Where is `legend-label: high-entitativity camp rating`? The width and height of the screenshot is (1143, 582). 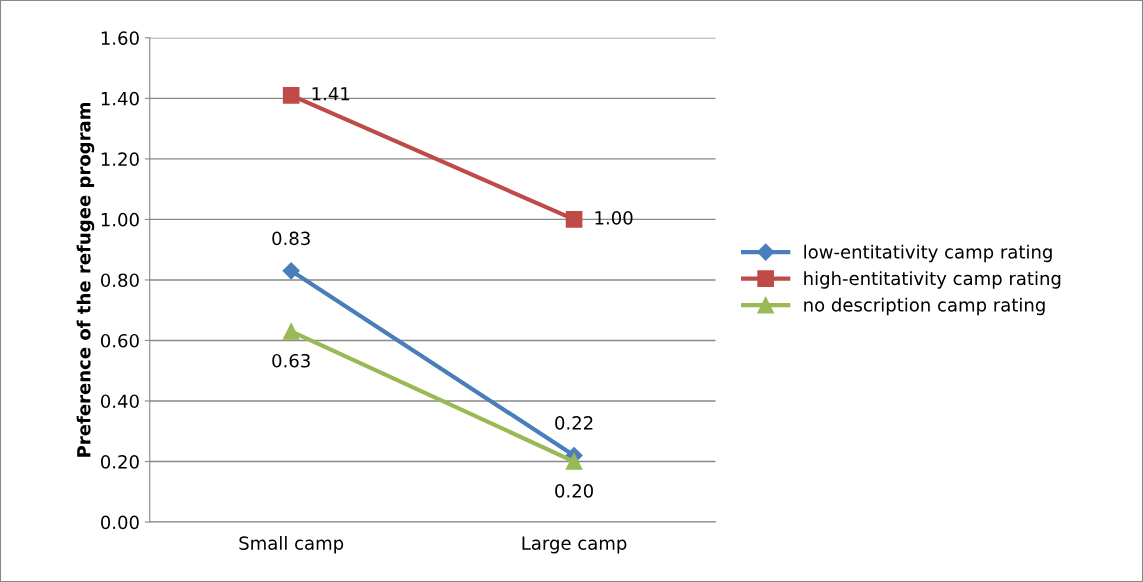 legend-label: high-entitativity camp rating is located at coordinates (932, 280).